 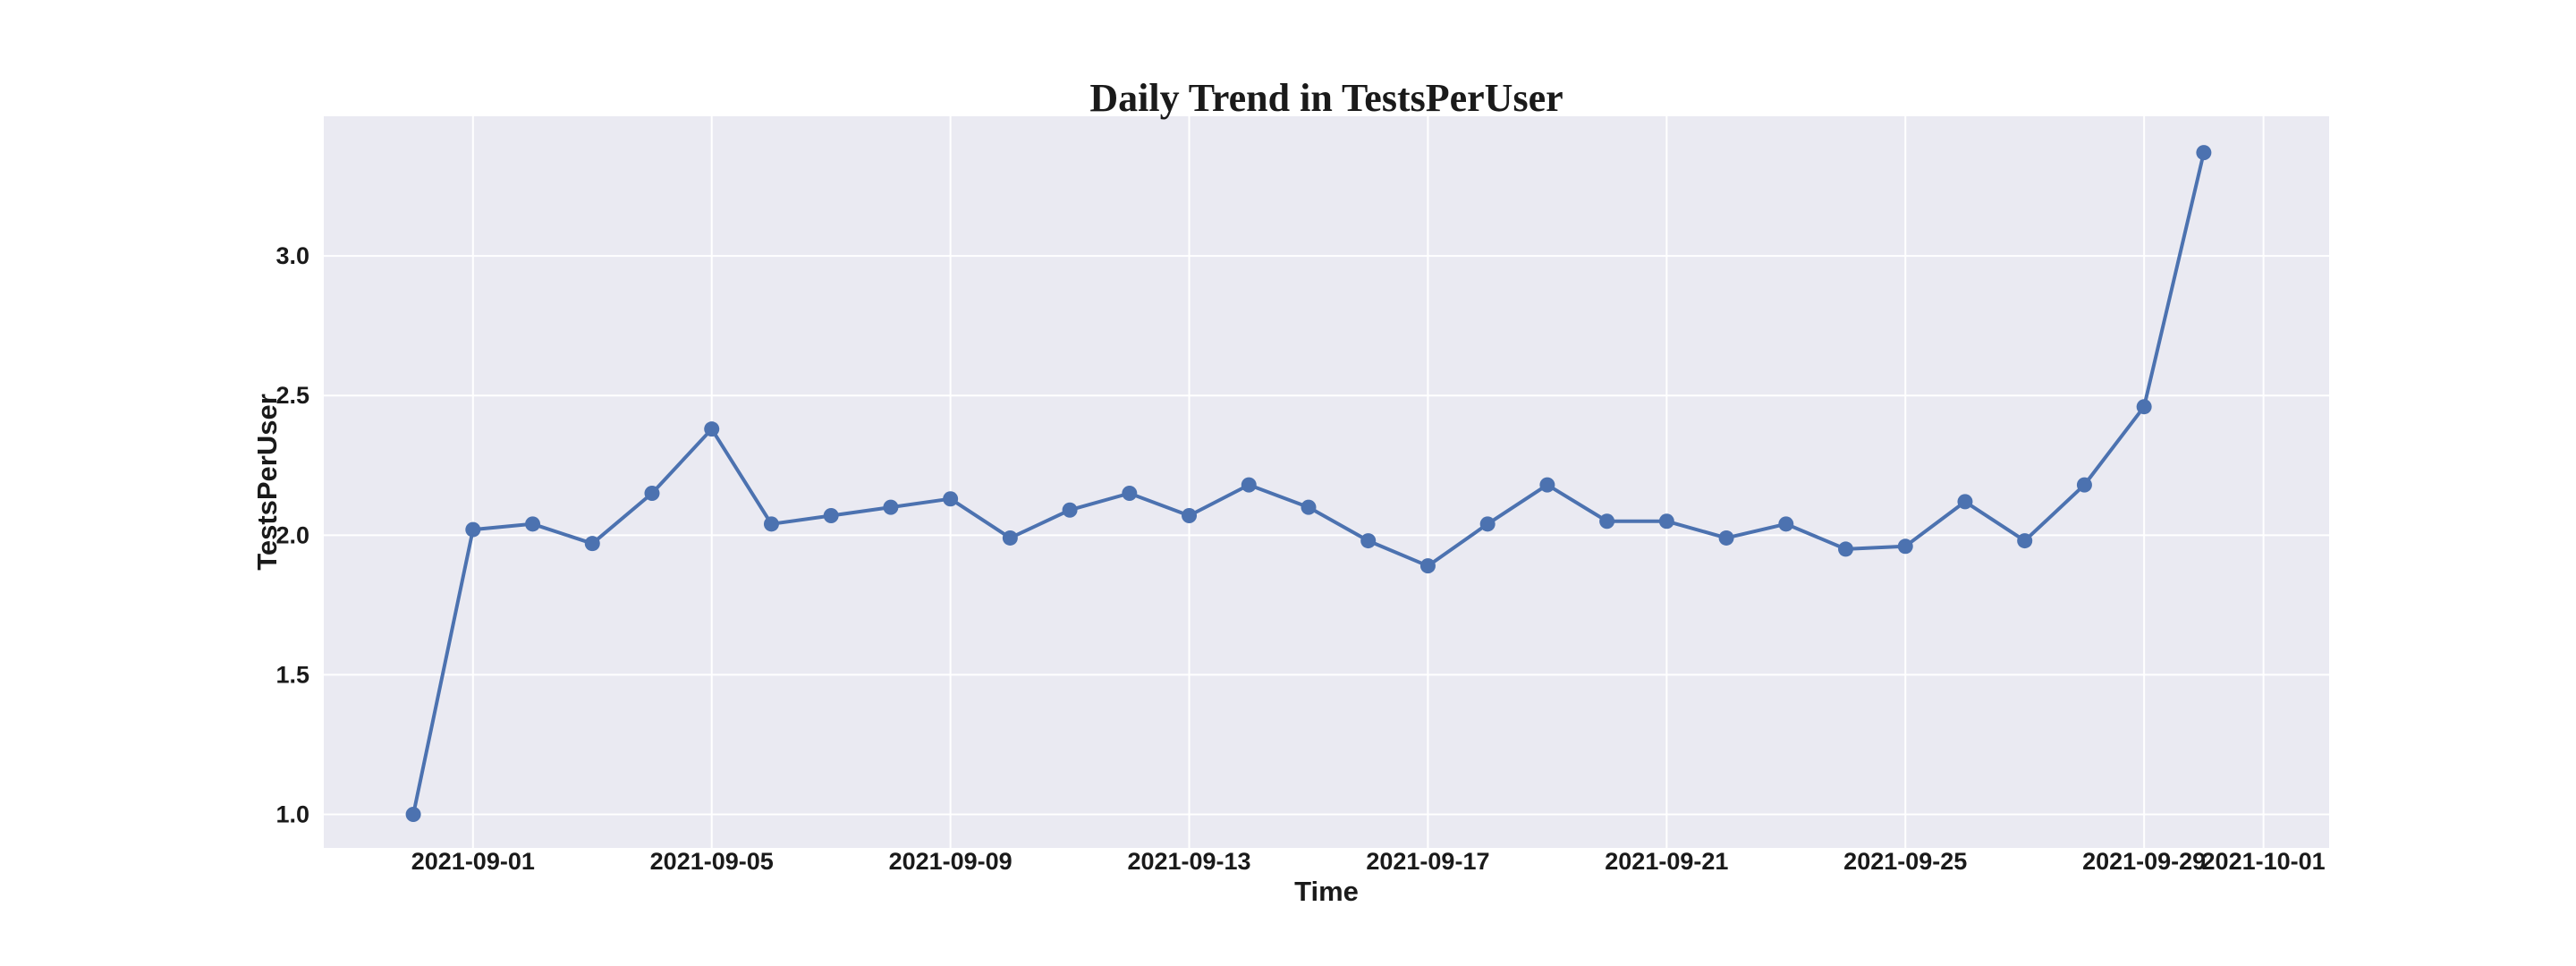 What do you see at coordinates (1666, 861) in the screenshot?
I see `x-tick-label: 2021-09-21` at bounding box center [1666, 861].